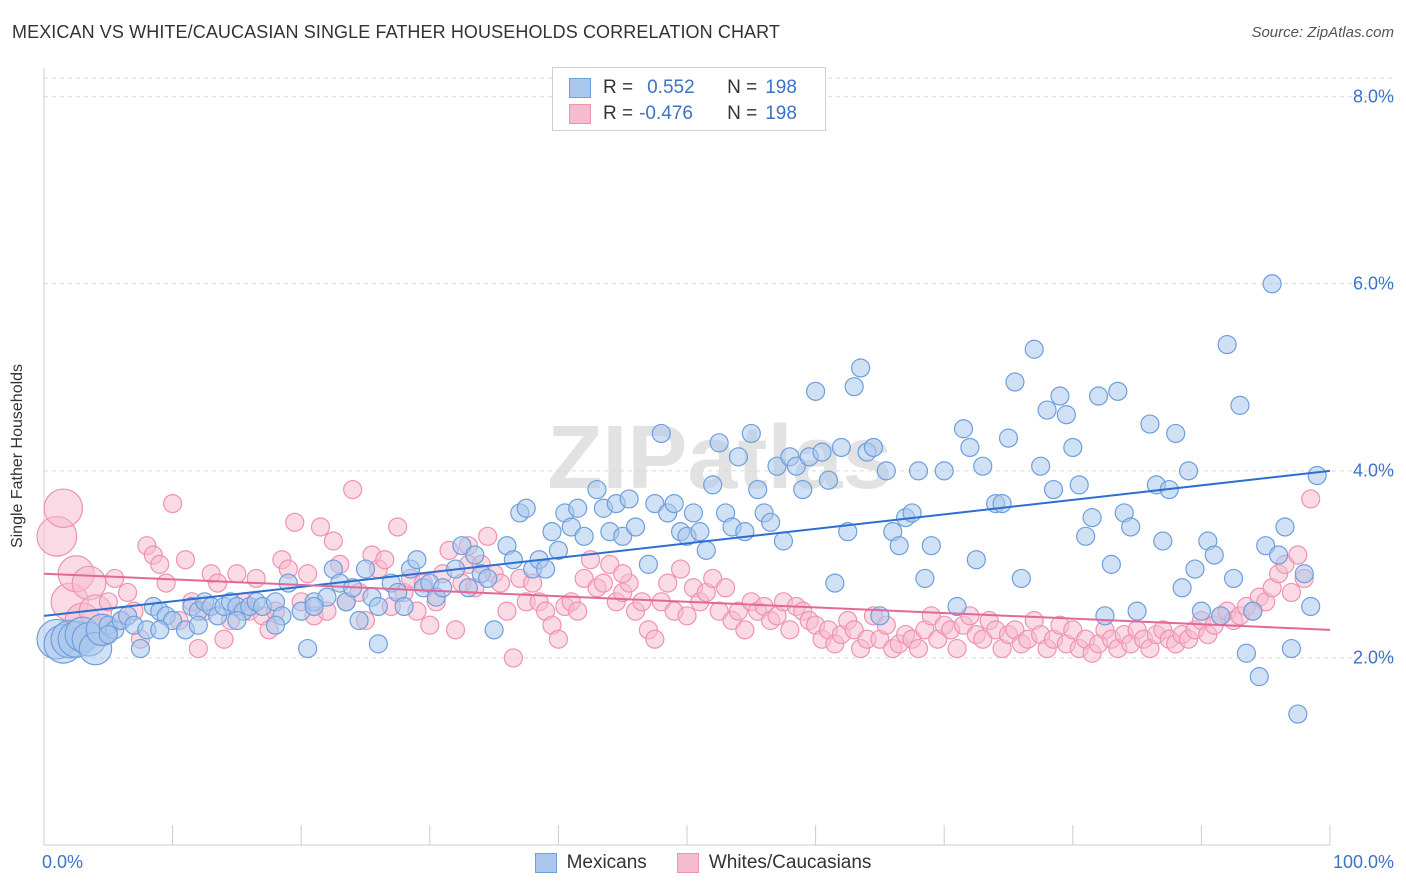 This screenshot has height=892, width=1406. What do you see at coordinates (545, 863) in the screenshot?
I see `blue-swatch-icon` at bounding box center [545, 863].